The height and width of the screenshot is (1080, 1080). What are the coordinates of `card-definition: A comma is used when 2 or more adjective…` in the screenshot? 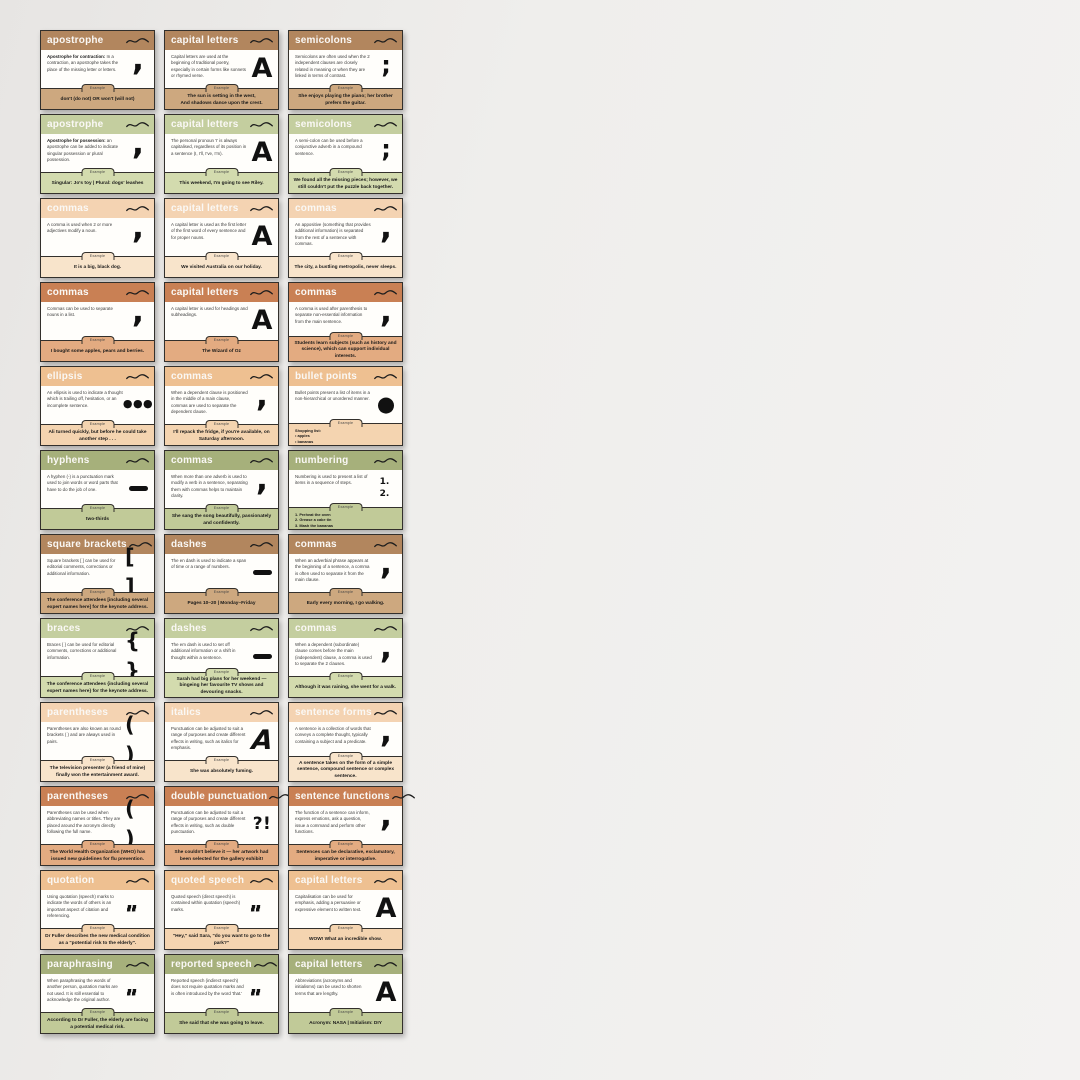 It's located at (97, 233).